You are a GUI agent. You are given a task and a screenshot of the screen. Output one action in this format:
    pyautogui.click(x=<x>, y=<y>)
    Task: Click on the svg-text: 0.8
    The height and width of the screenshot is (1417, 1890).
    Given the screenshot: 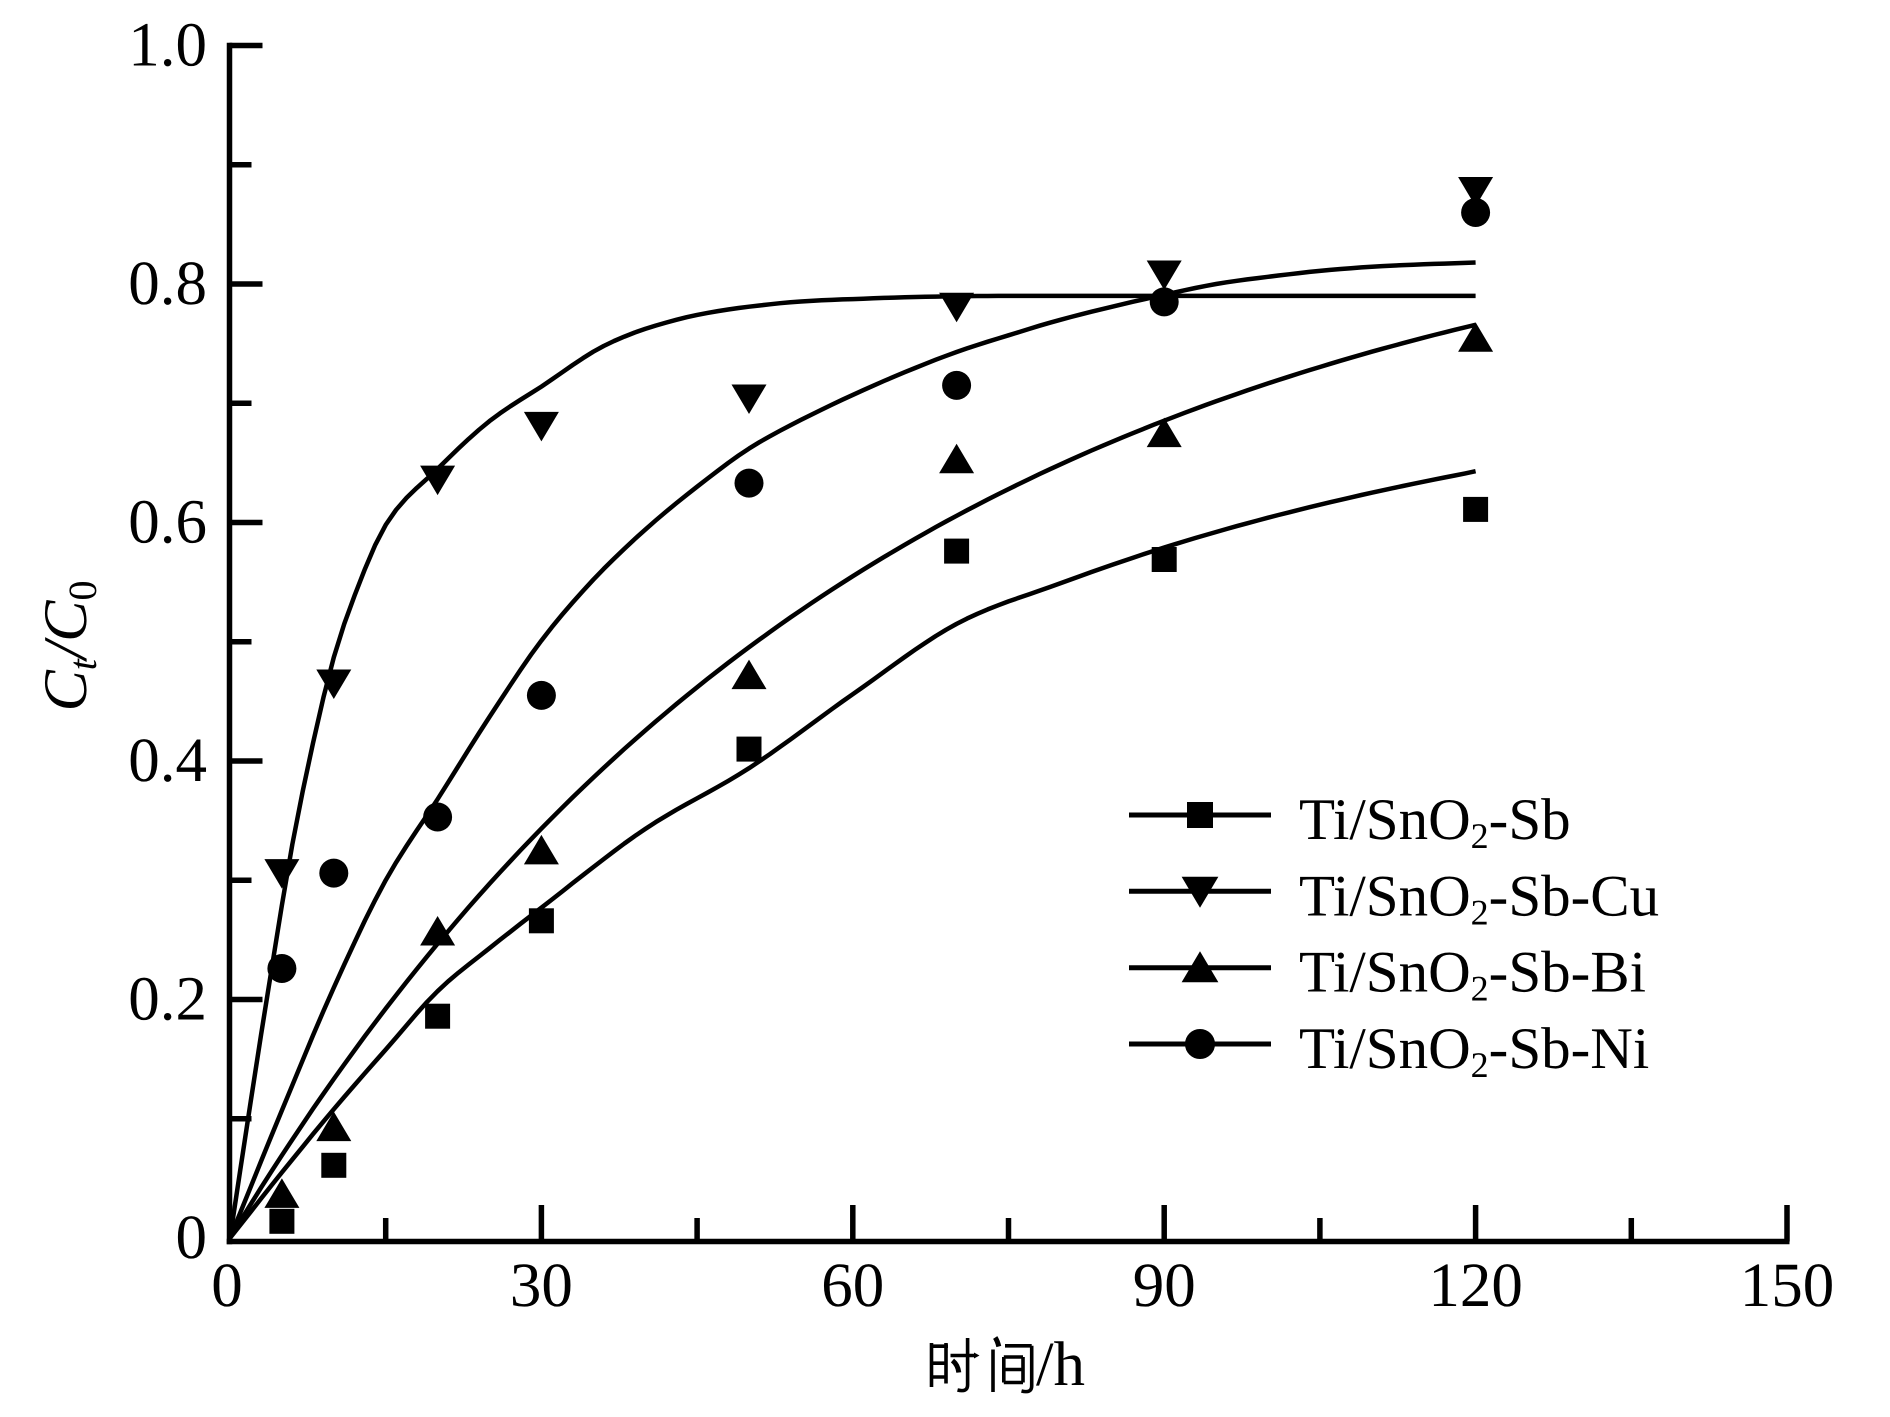 What is the action you would take?
    pyautogui.click(x=167, y=283)
    